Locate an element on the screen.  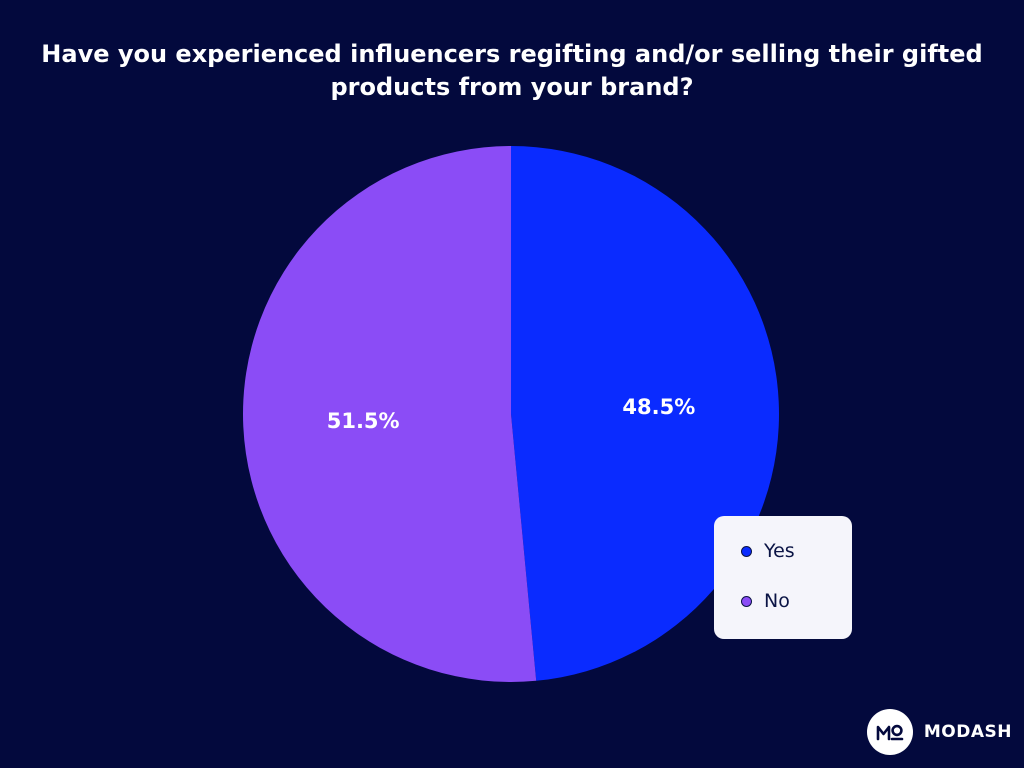
pie-data-labels: 48.5% 51.5% is located at coordinates (511, 414).